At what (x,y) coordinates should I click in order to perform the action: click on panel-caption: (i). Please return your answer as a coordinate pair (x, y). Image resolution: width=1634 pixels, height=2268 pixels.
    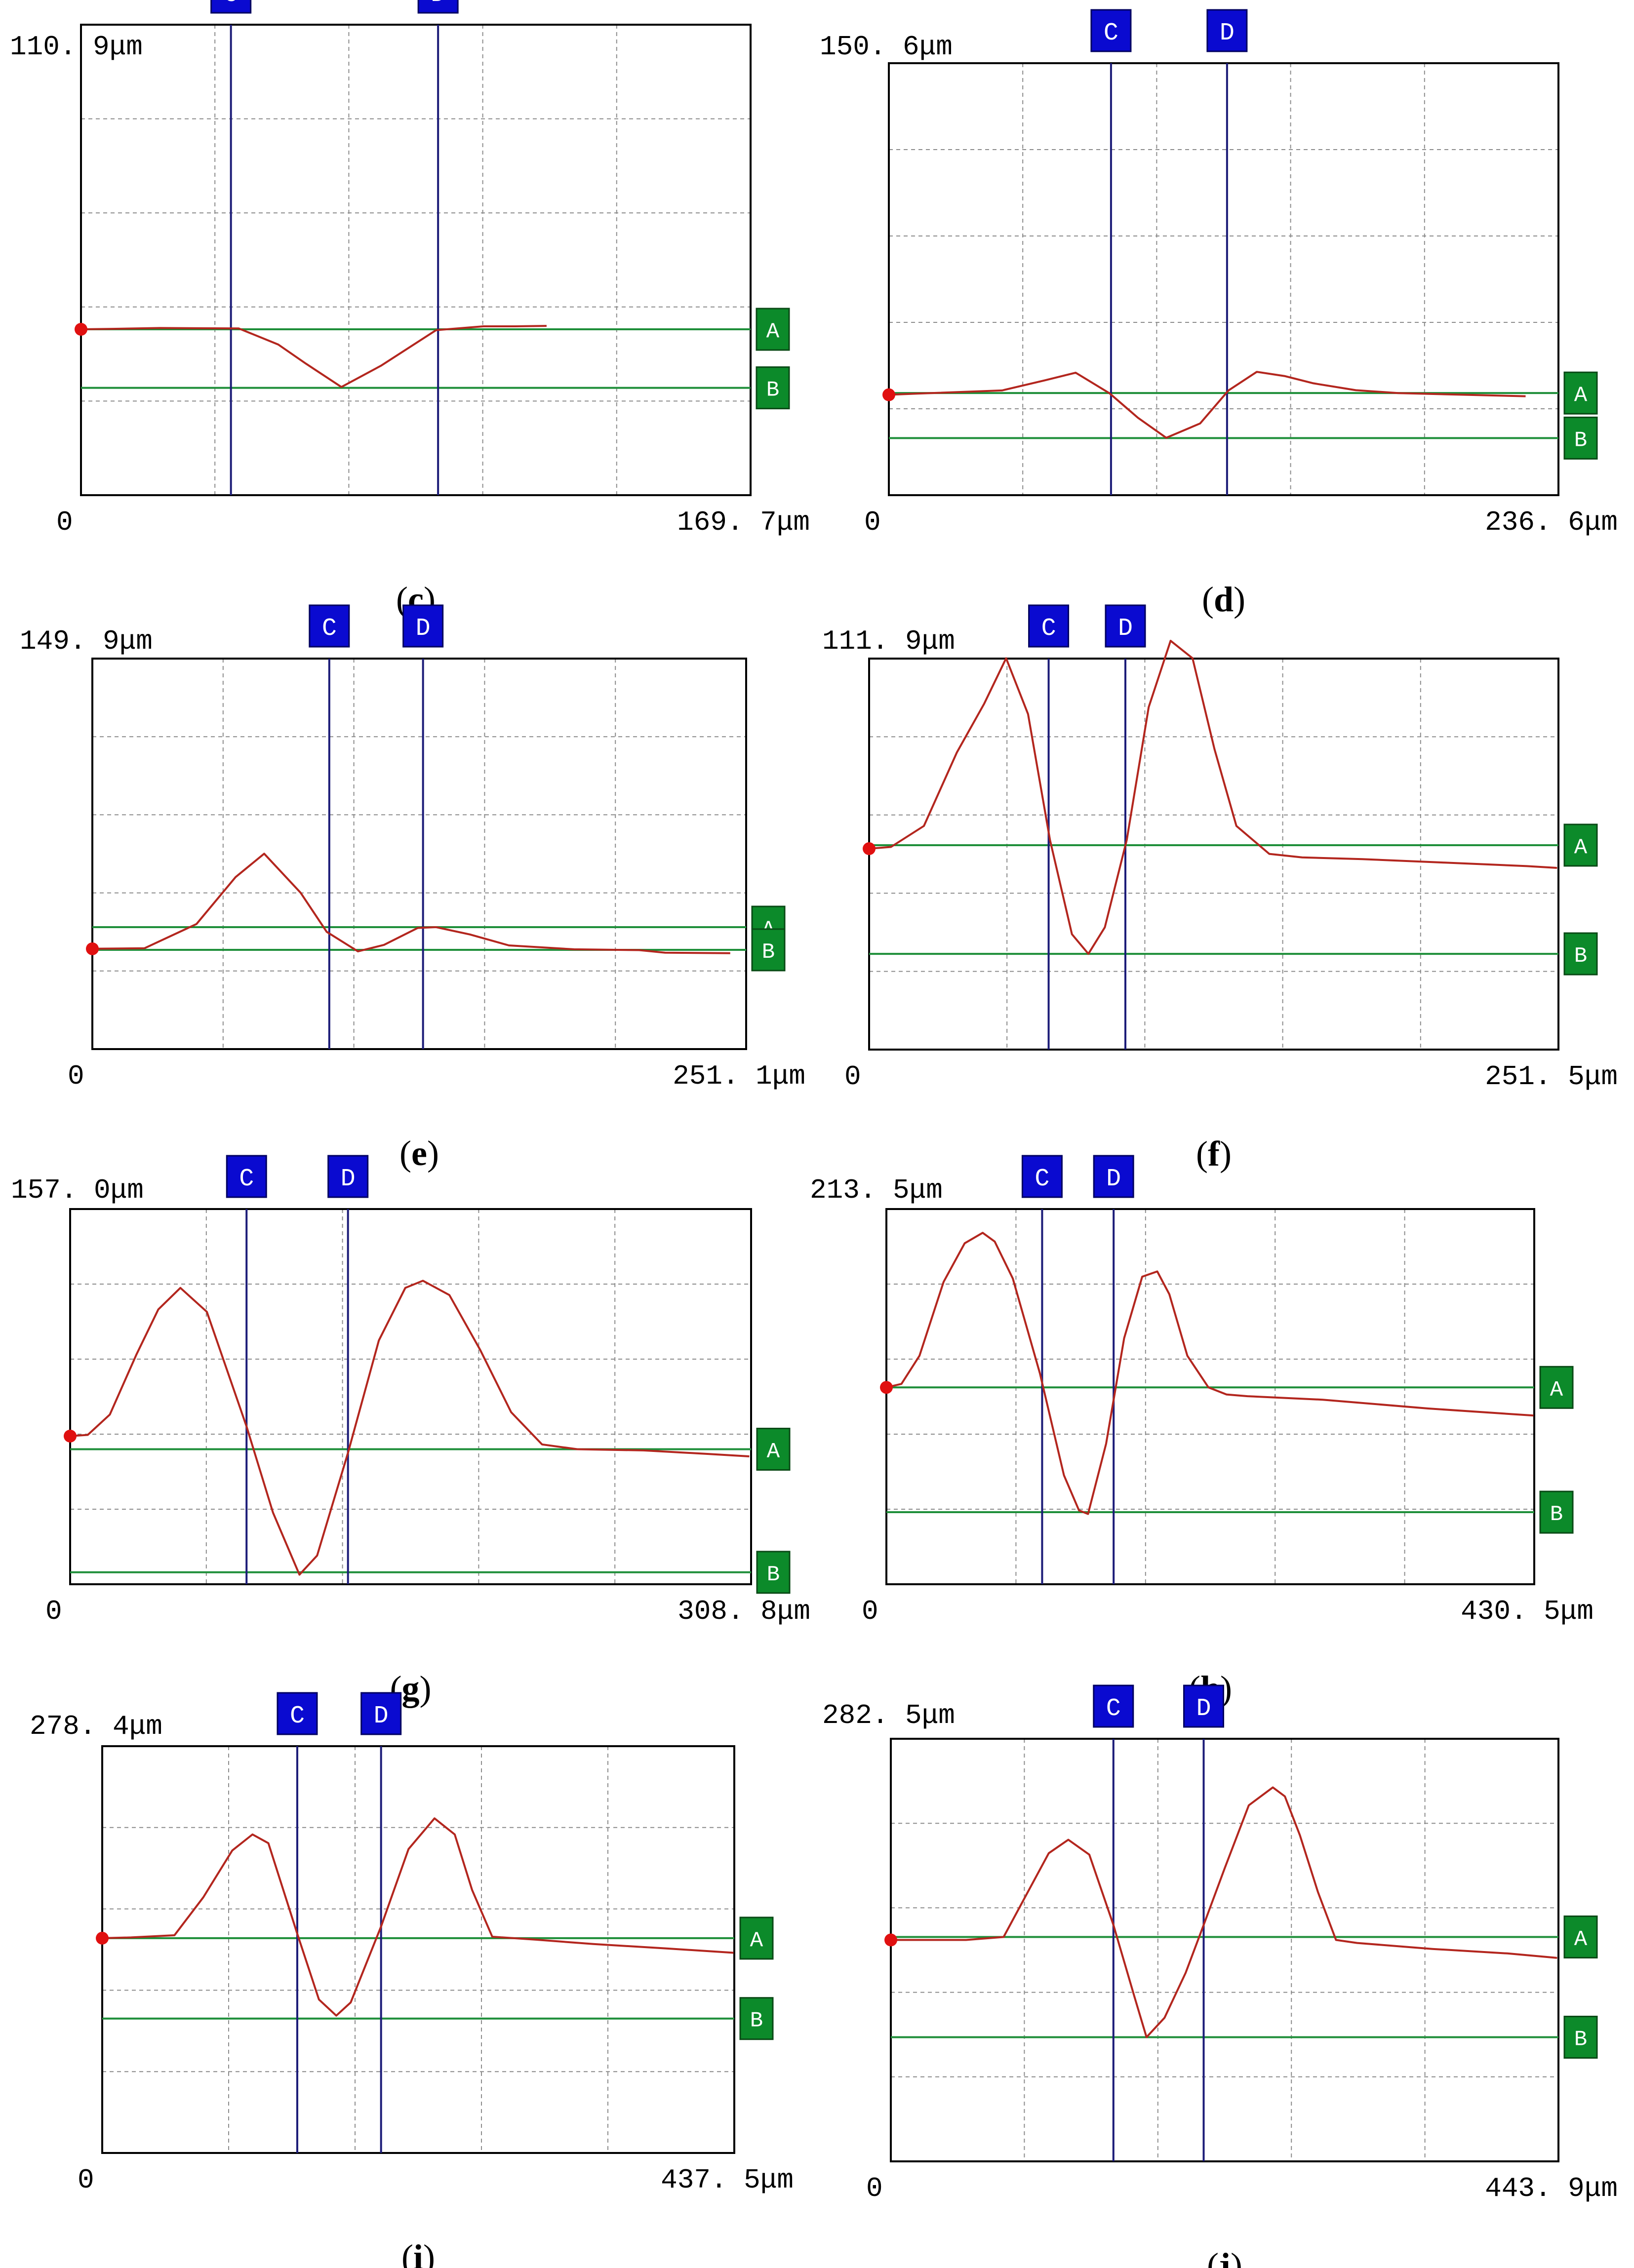
    Looking at the image, I should click on (418, 2252).